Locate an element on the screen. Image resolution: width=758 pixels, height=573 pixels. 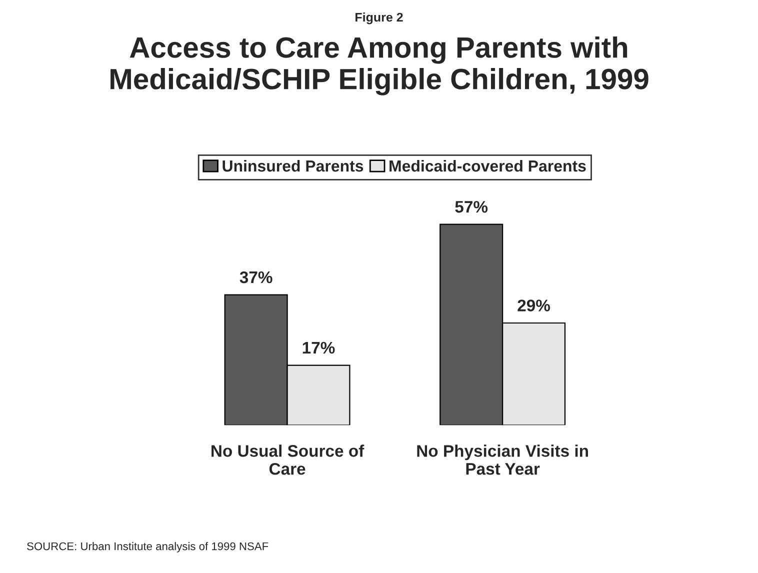
x-tick-label: No Usual Source of Care is located at coordinates (288, 459).